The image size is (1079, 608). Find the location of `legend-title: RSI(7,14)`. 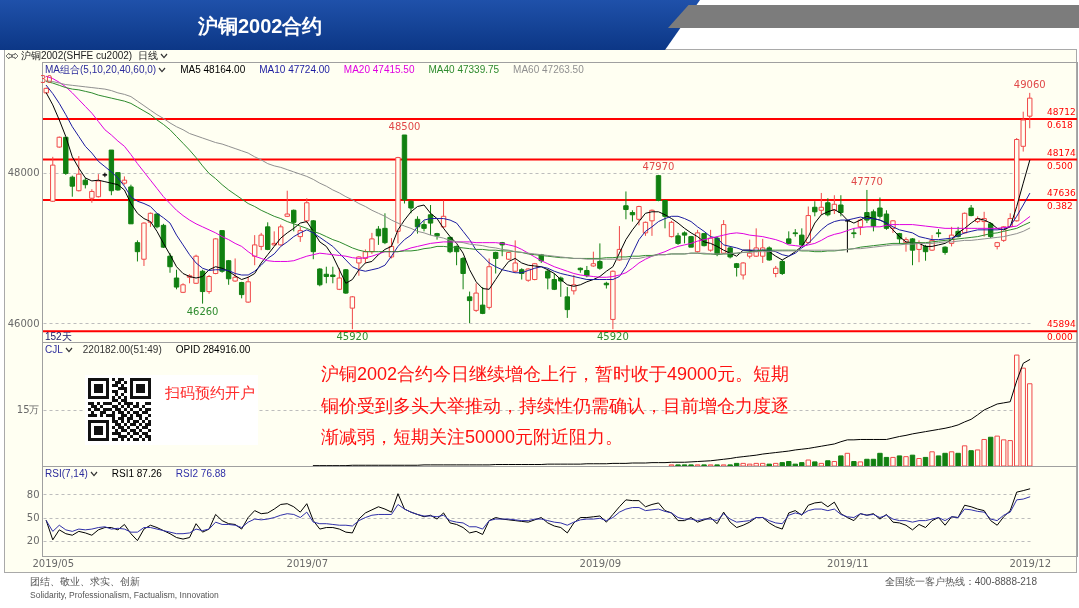

legend-title: RSI(7,14) is located at coordinates (66, 474).